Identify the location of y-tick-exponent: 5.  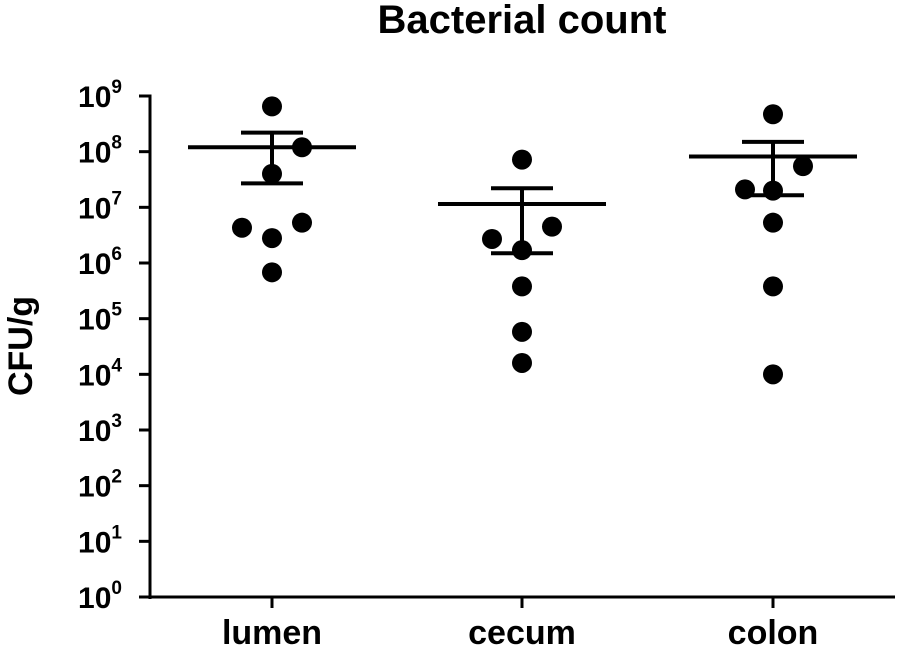
(116, 310).